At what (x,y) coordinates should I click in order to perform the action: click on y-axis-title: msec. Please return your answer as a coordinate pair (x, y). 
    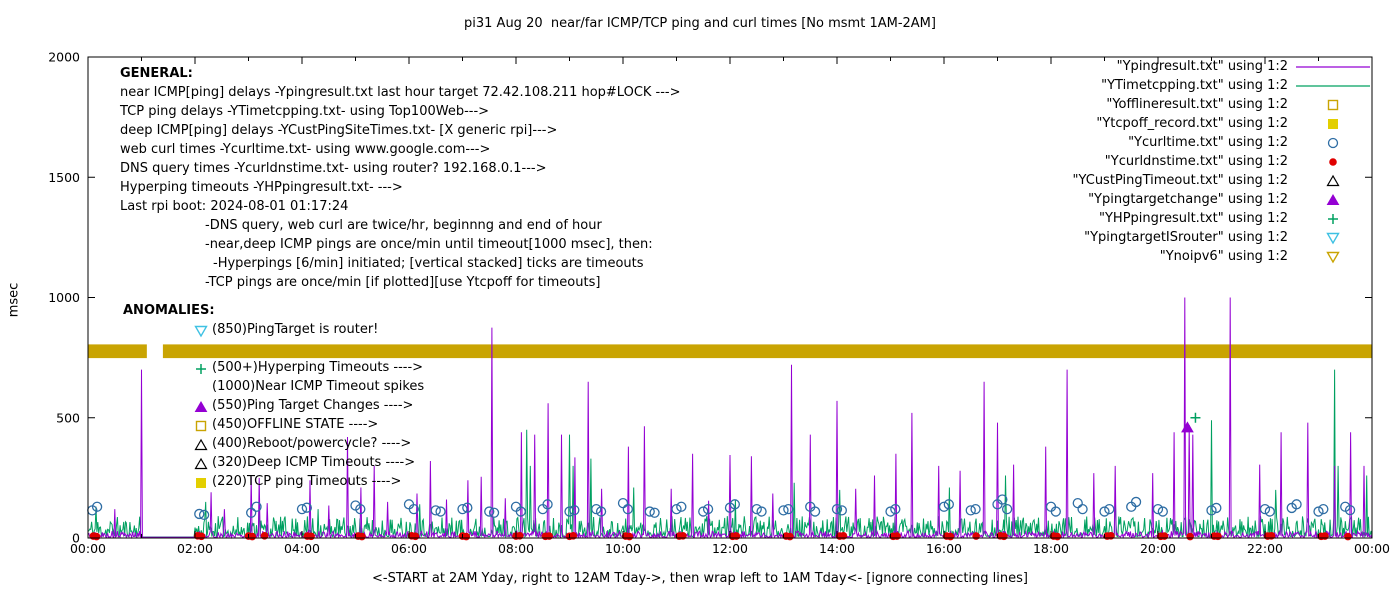
    Looking at the image, I should click on (14, 300).